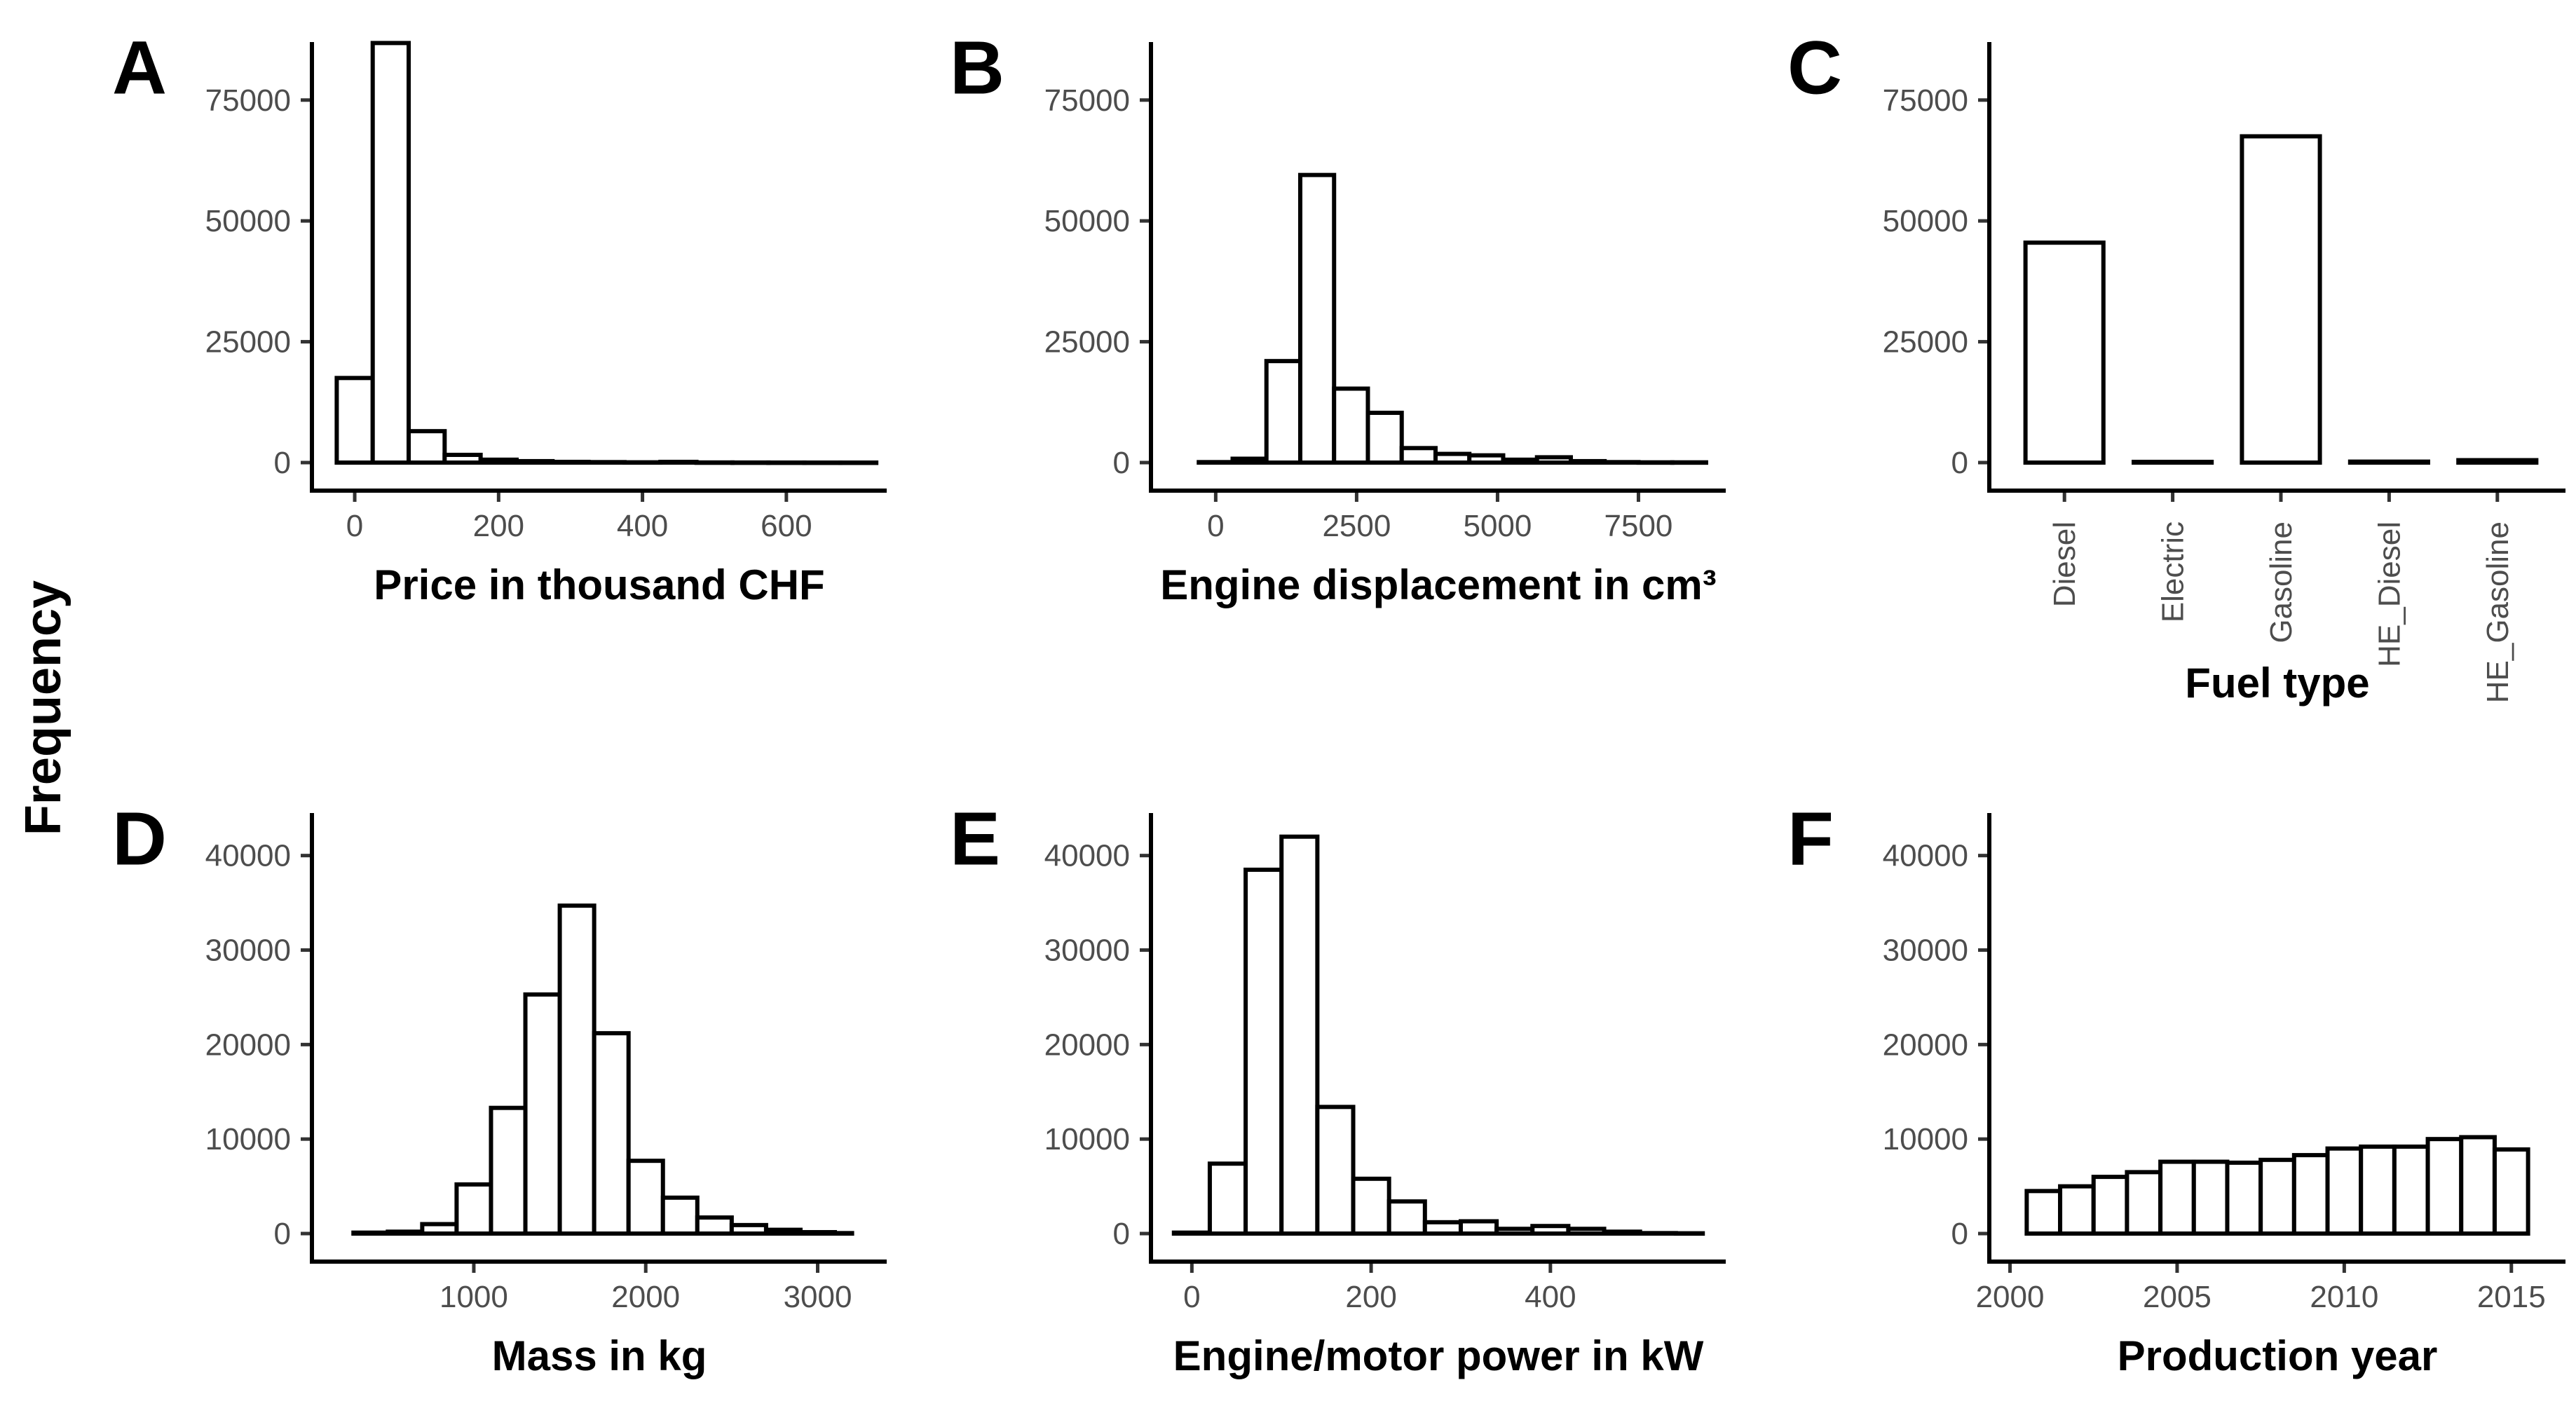  Describe the element at coordinates (599, 1355) in the screenshot. I see `x-axis-label: Mass in kg` at that location.